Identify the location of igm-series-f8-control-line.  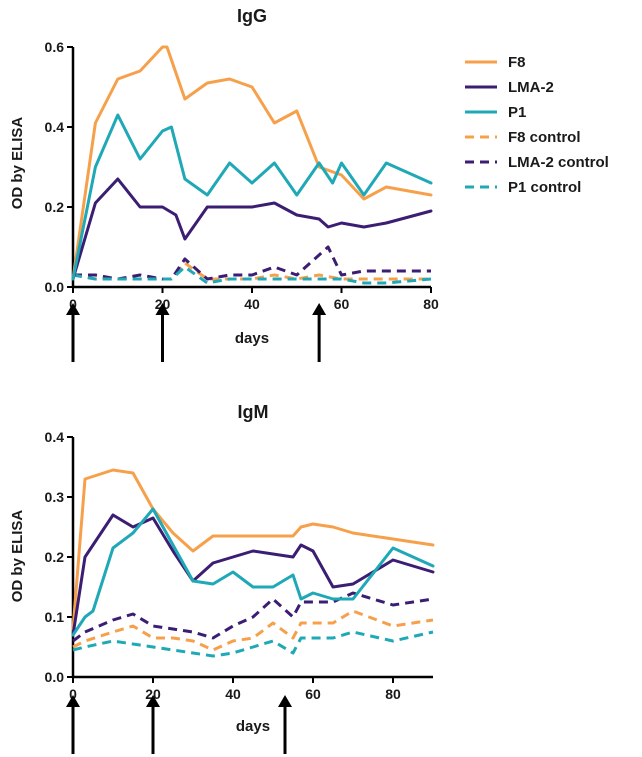
(253, 630).